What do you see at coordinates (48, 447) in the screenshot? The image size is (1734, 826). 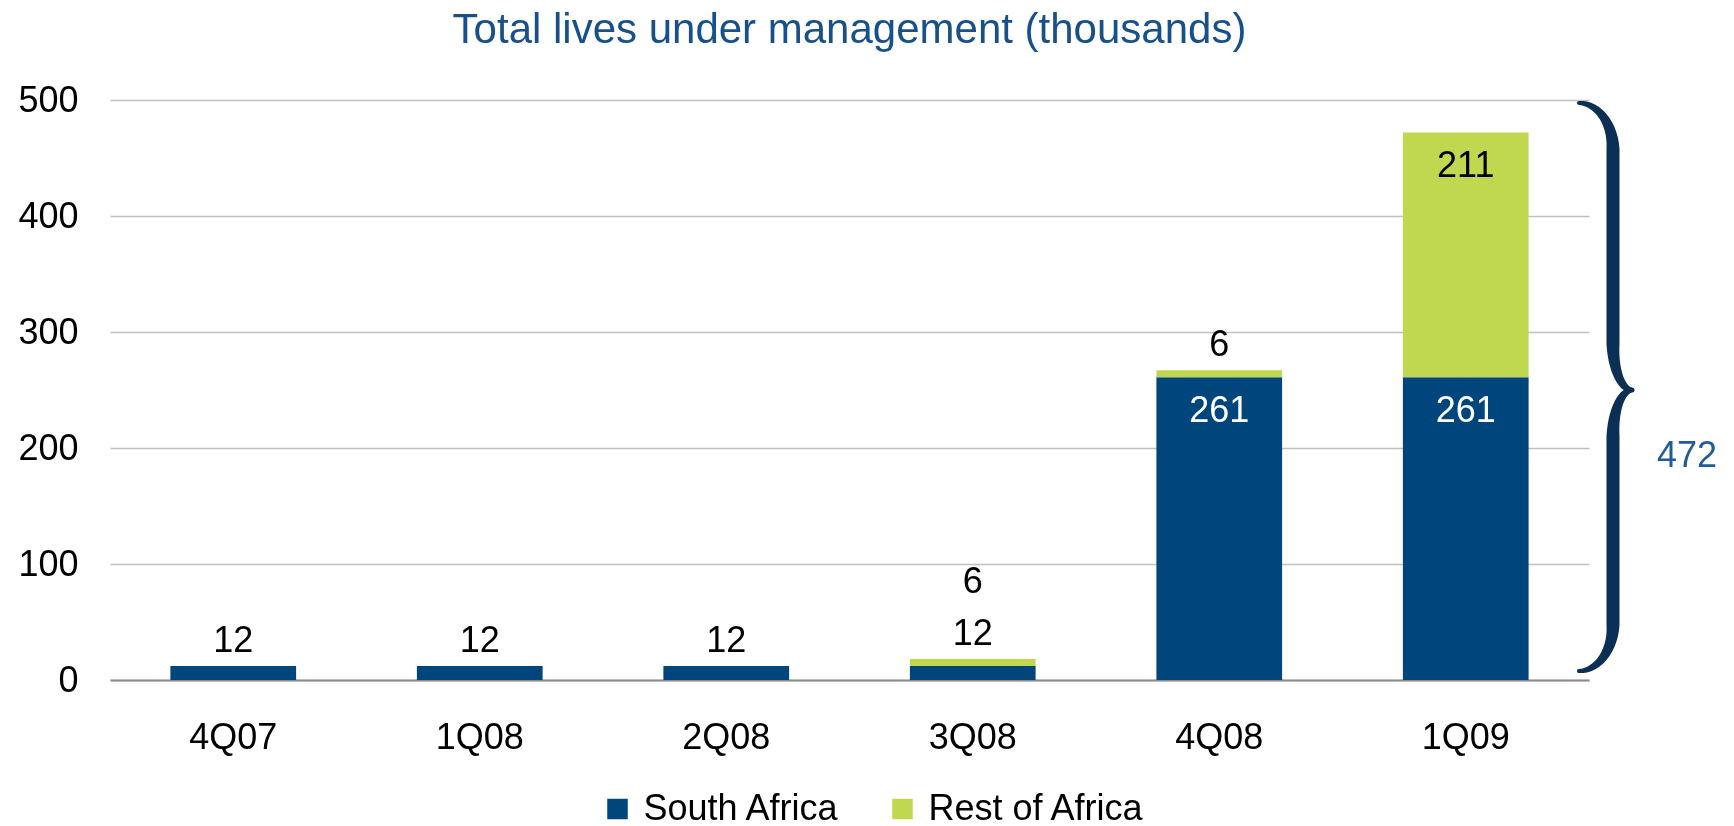 I see `y-tick-label: 200` at bounding box center [48, 447].